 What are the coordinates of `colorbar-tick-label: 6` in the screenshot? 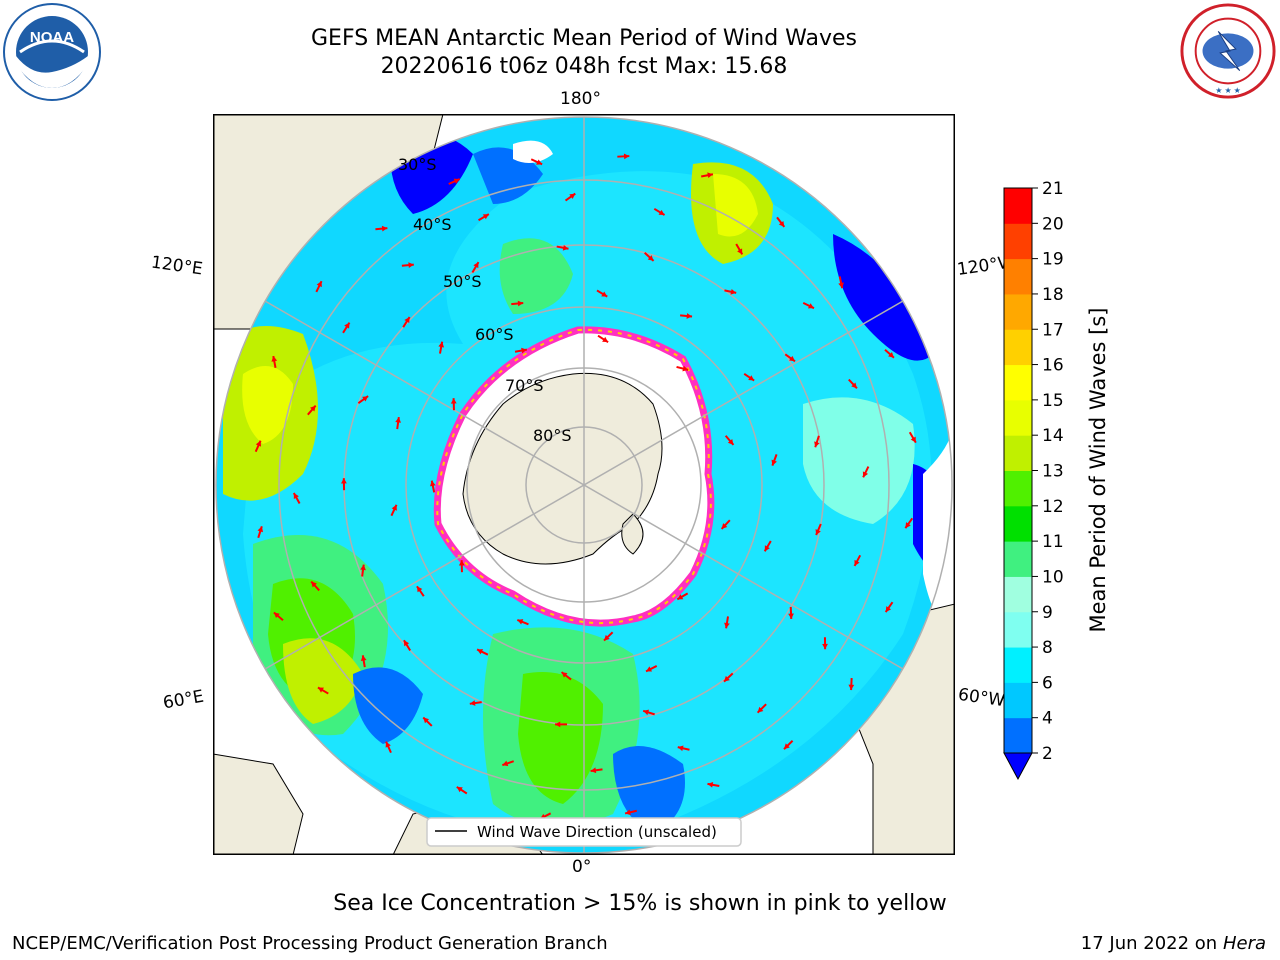 It's located at (1047, 683).